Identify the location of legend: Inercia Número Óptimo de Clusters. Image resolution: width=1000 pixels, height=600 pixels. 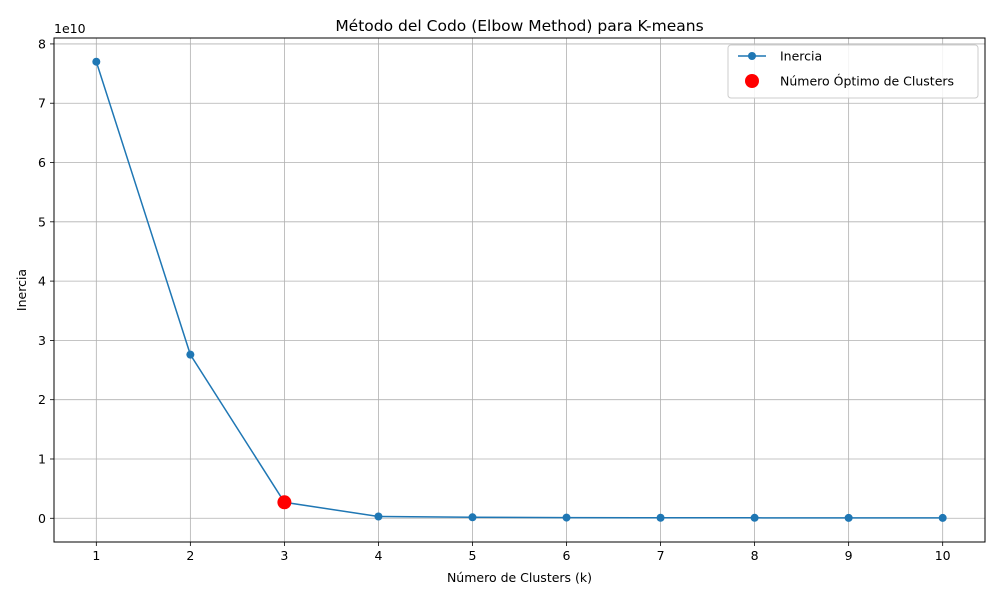
(853, 71).